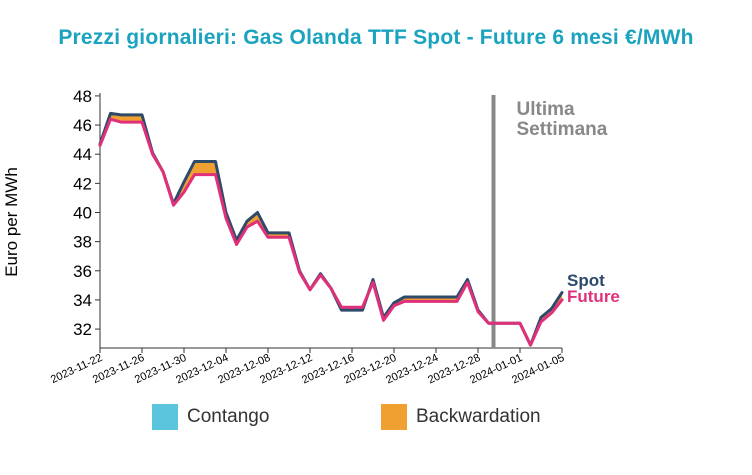 The image size is (752, 475). What do you see at coordinates (478, 416) in the screenshot?
I see `backwardation-label: Backwardation` at bounding box center [478, 416].